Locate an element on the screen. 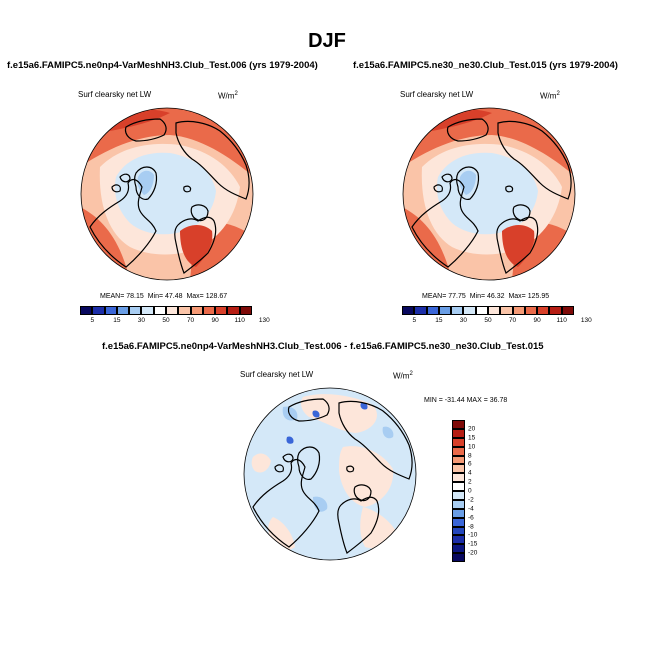 This screenshot has width=654, height=654. panel1-colorbar: 5 15 30 50 70 90 110 130 is located at coordinates (175, 317).